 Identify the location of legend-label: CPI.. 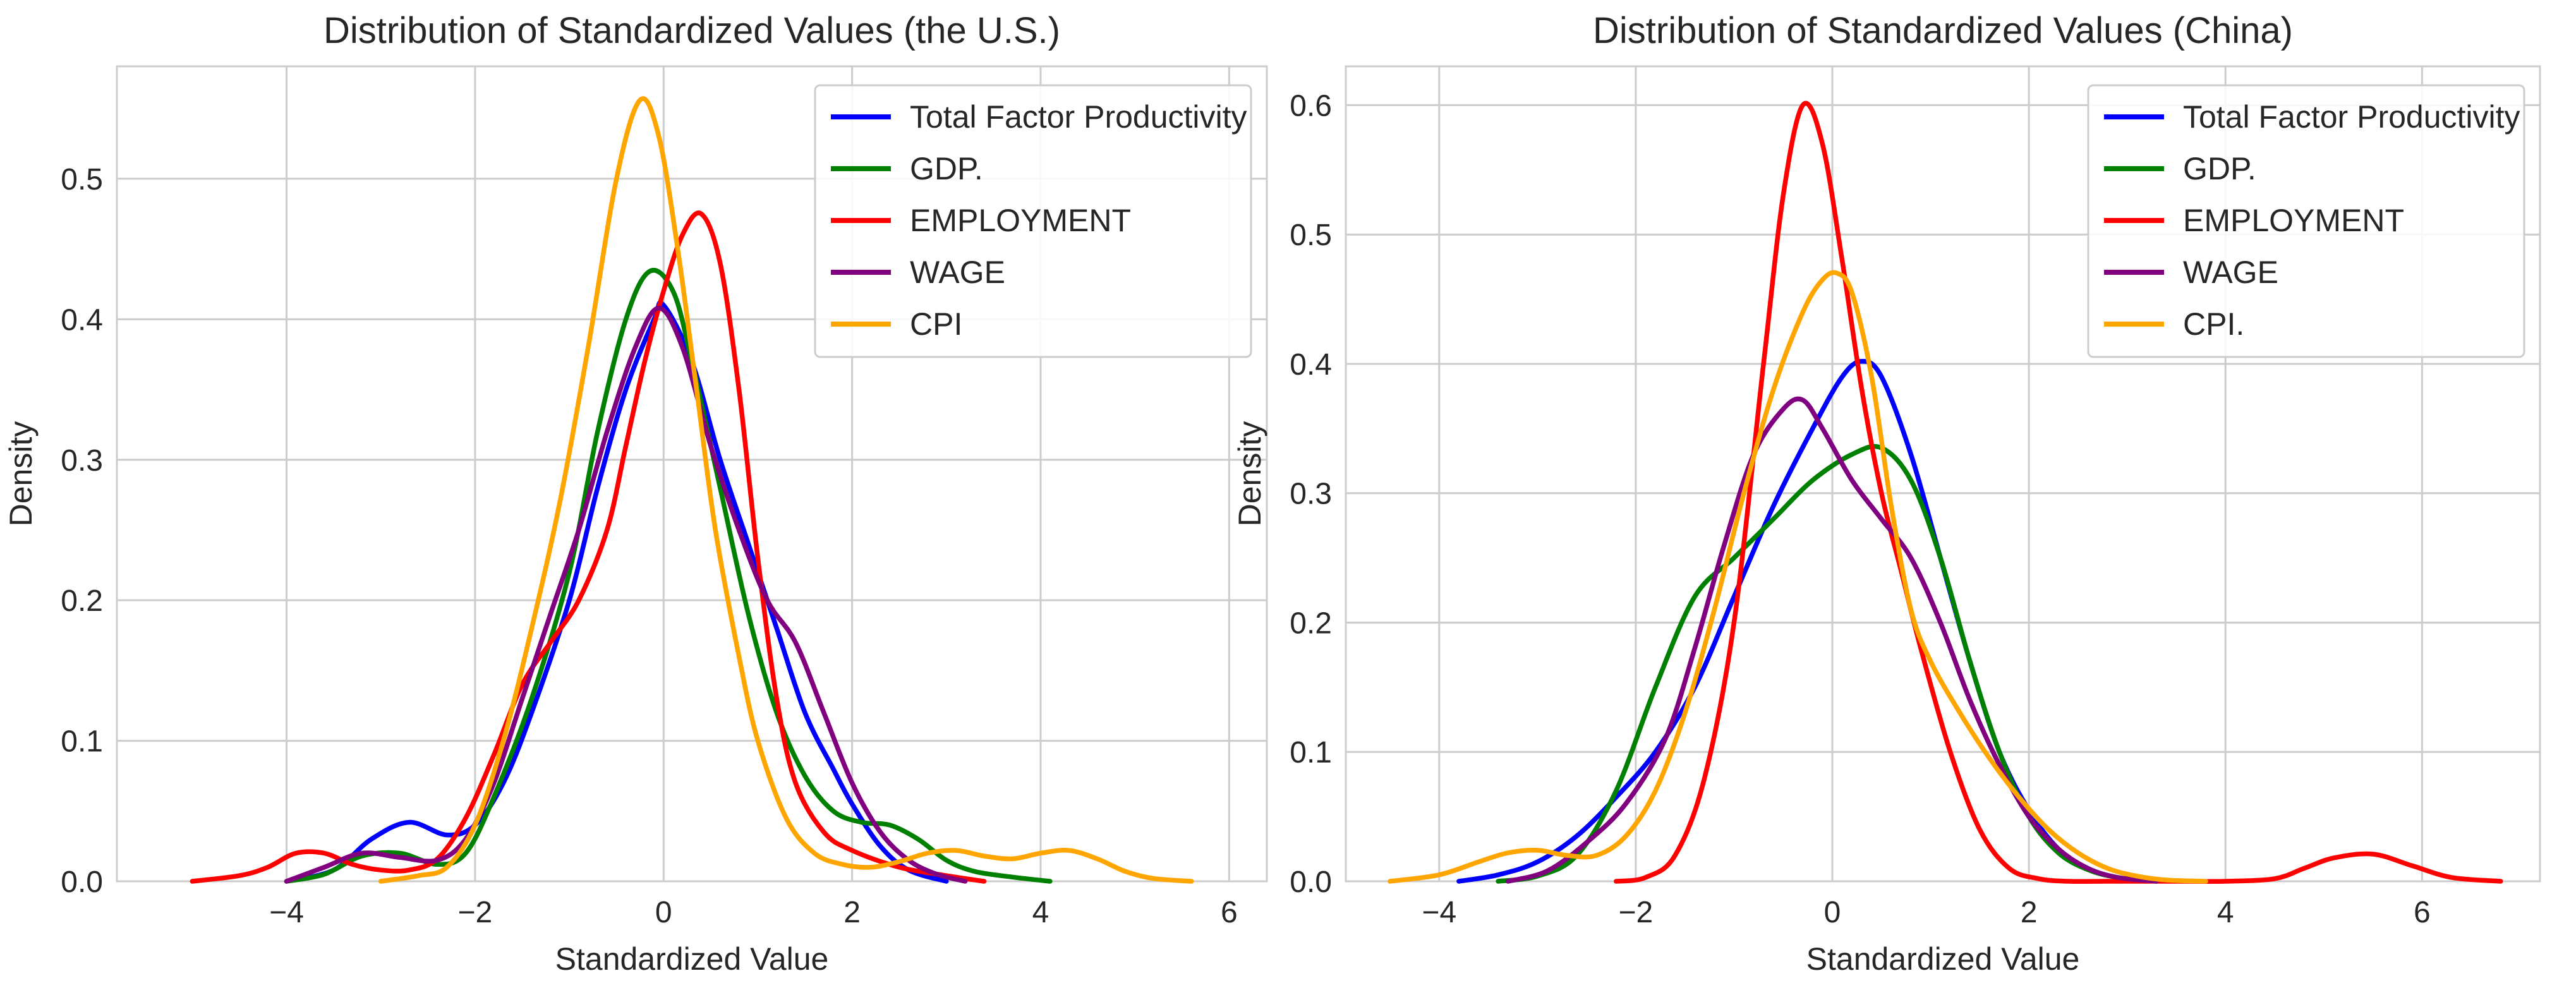
(2213, 324).